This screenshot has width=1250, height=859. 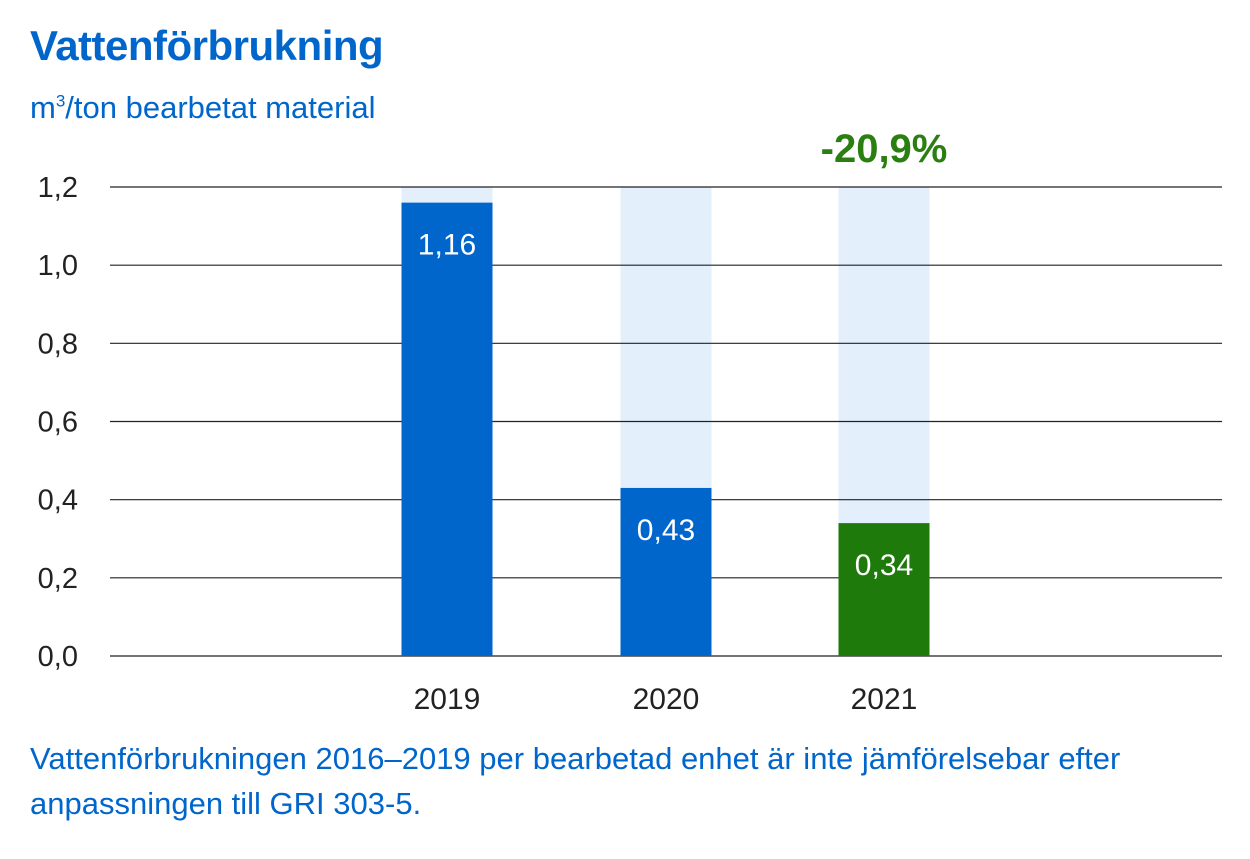 I want to click on x-tick-label-2021: 2021, so click(x=884, y=699).